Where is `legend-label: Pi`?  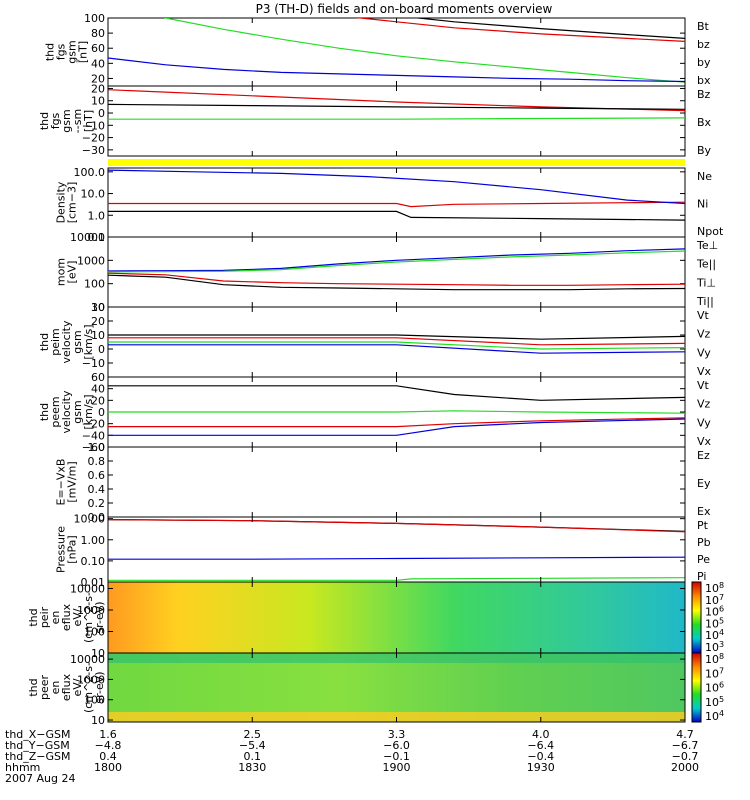 legend-label: Pi is located at coordinates (701, 576).